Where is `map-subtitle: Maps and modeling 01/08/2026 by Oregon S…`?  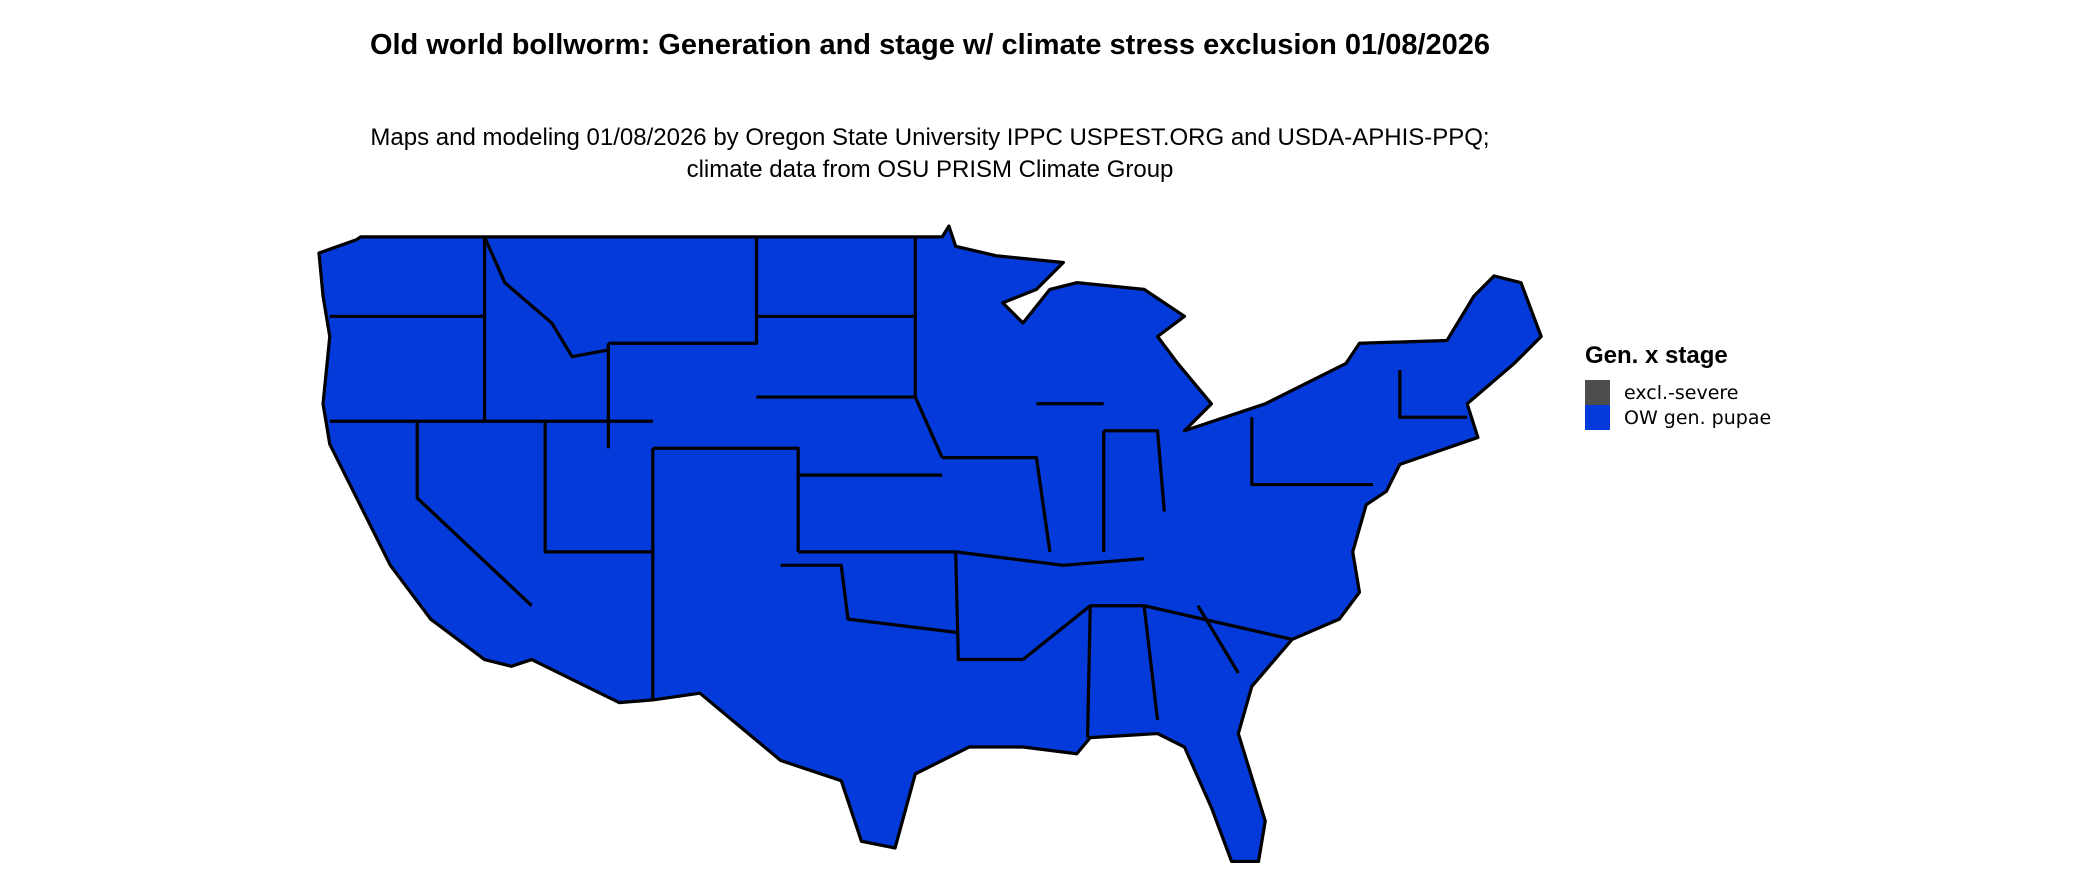
map-subtitle: Maps and modeling 01/08/2026 by Oregon S… is located at coordinates (930, 153).